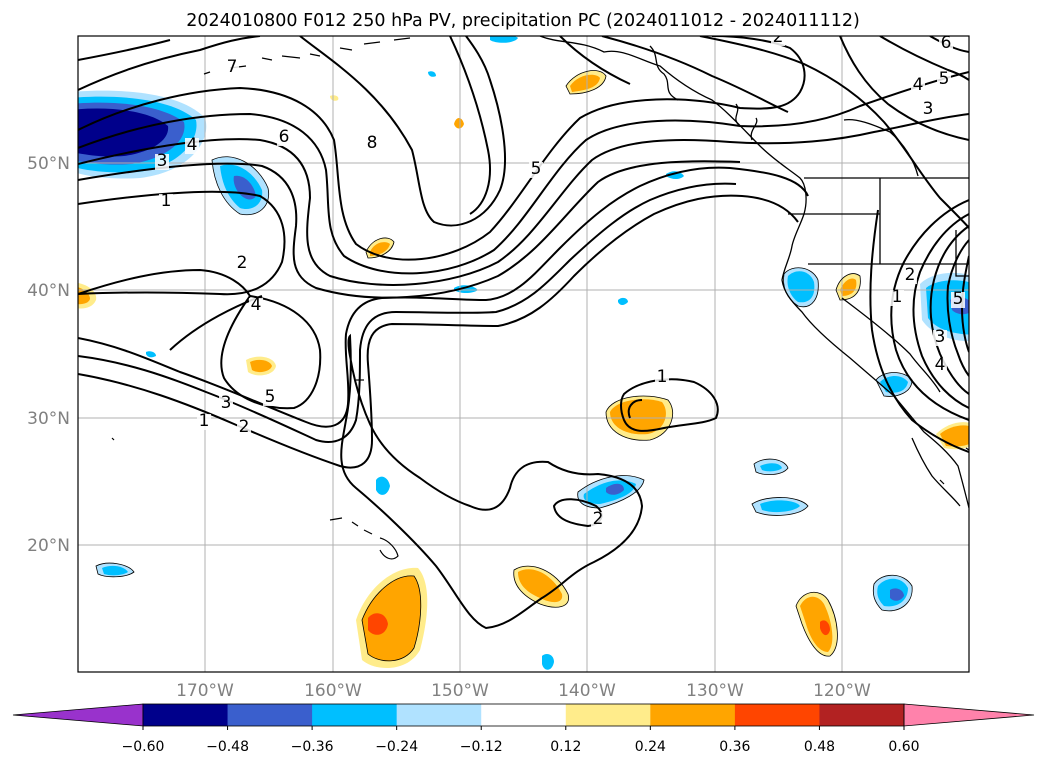  Describe the element at coordinates (969, 715) in the screenshot. I see `colorbar-extend-max` at that location.